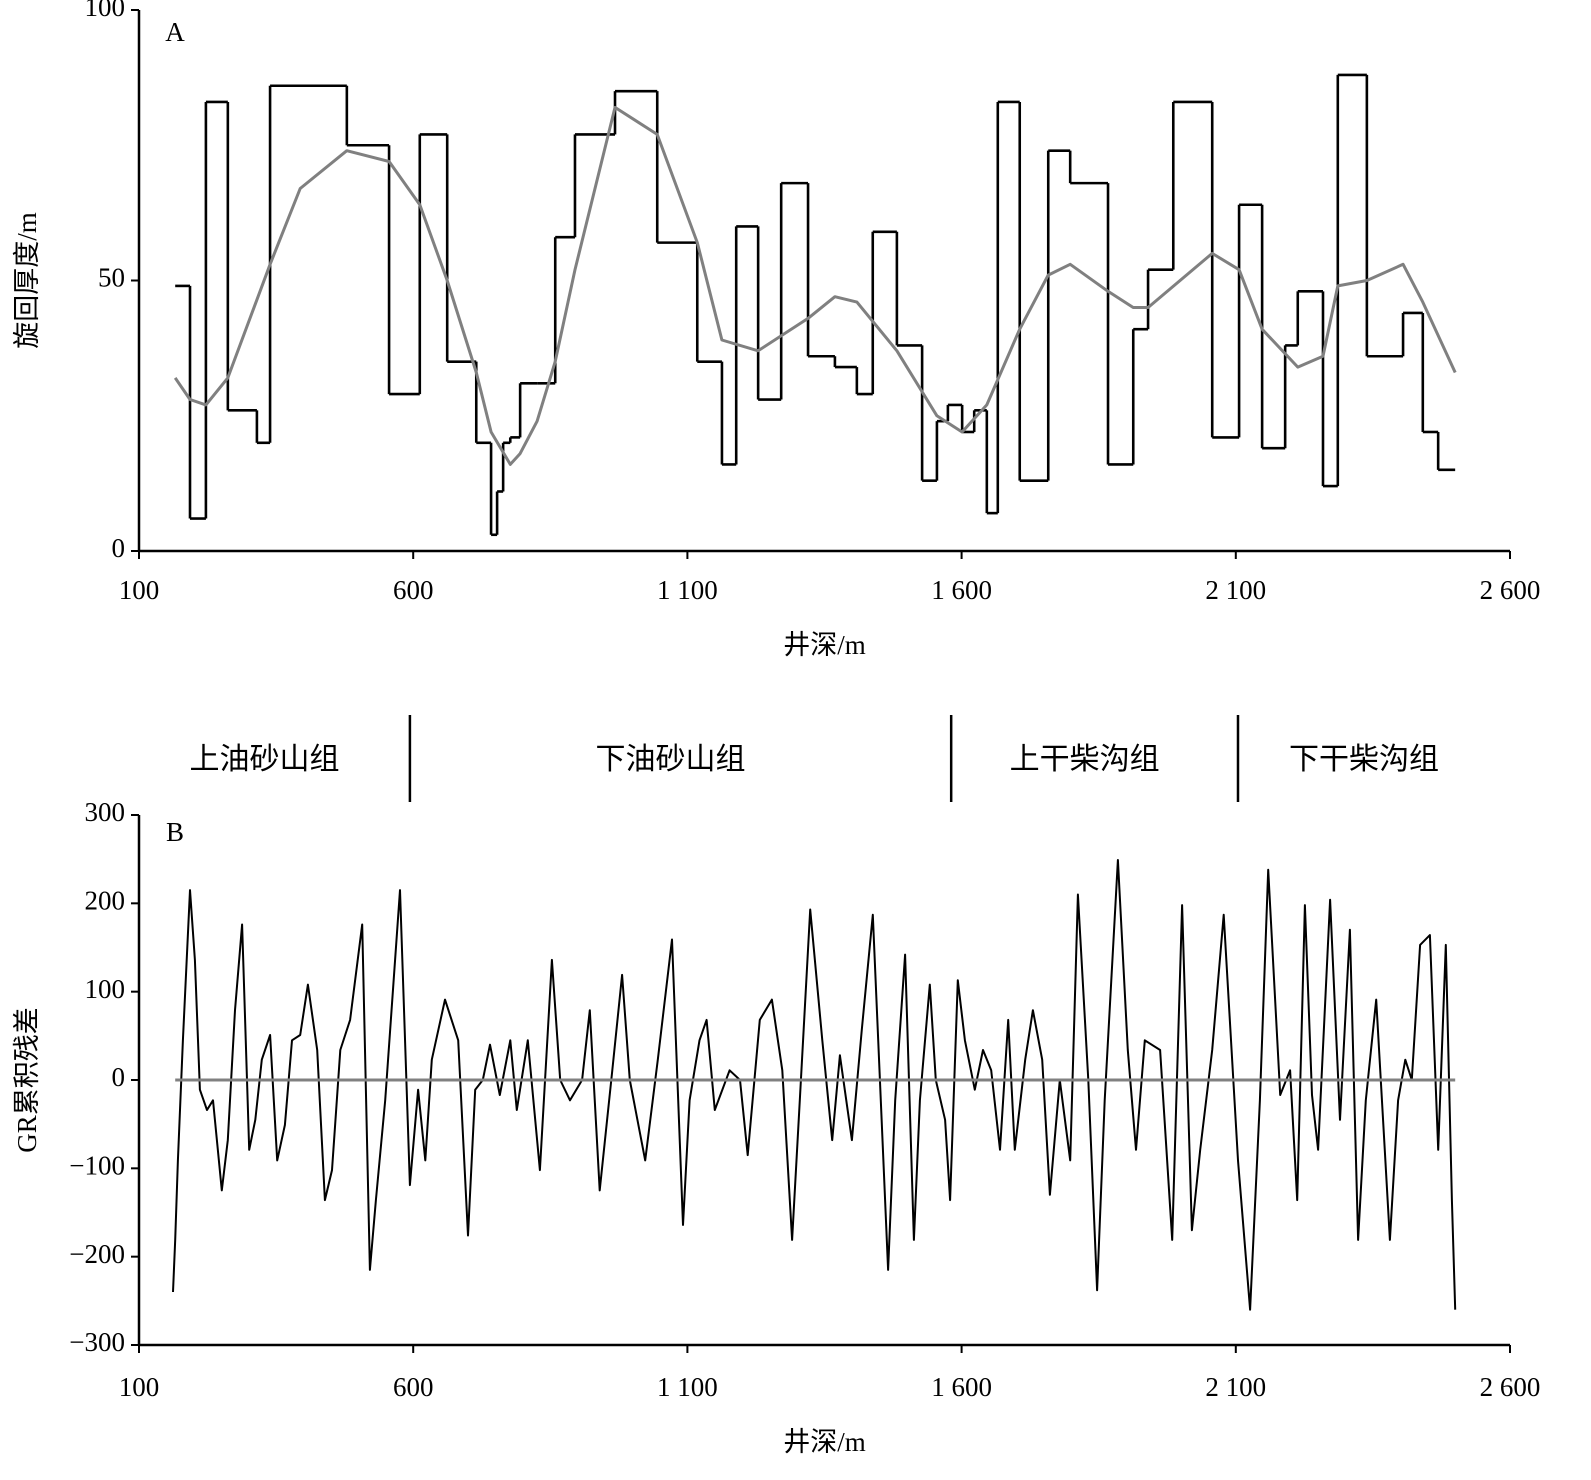  What do you see at coordinates (175, 832) in the screenshot?
I see `panel-letter: B` at bounding box center [175, 832].